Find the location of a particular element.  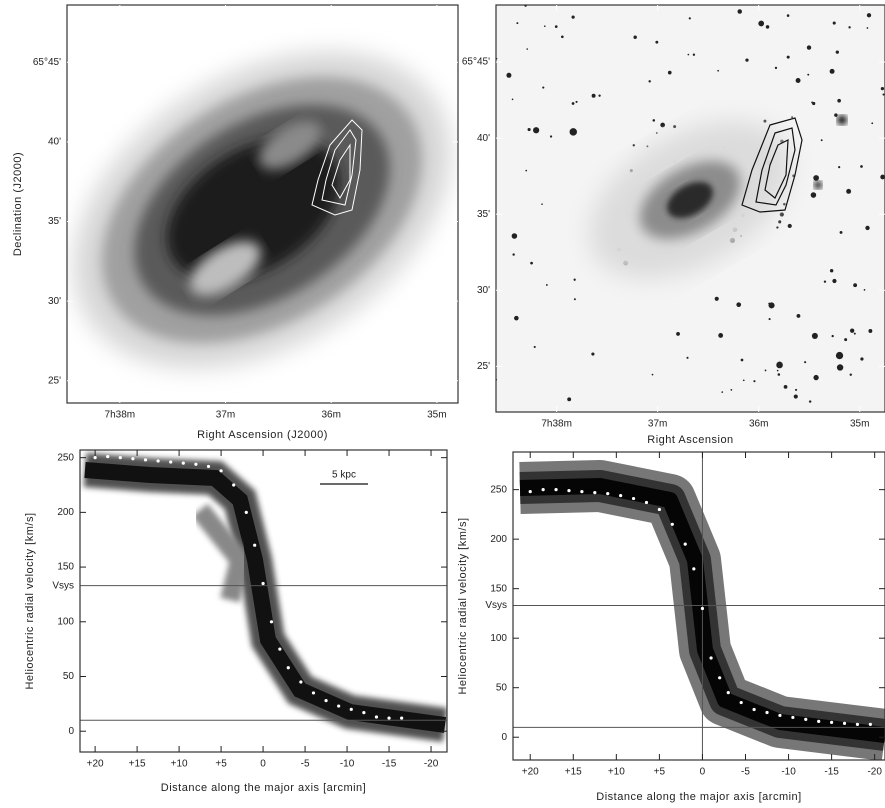

y-tick-label: 100 is located at coordinates (65, 621).